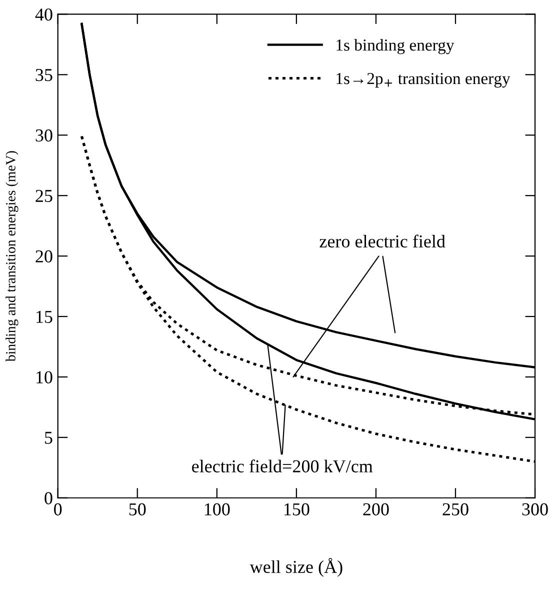  What do you see at coordinates (44, 377) in the screenshot?
I see `y-tick-label: 10` at bounding box center [44, 377].